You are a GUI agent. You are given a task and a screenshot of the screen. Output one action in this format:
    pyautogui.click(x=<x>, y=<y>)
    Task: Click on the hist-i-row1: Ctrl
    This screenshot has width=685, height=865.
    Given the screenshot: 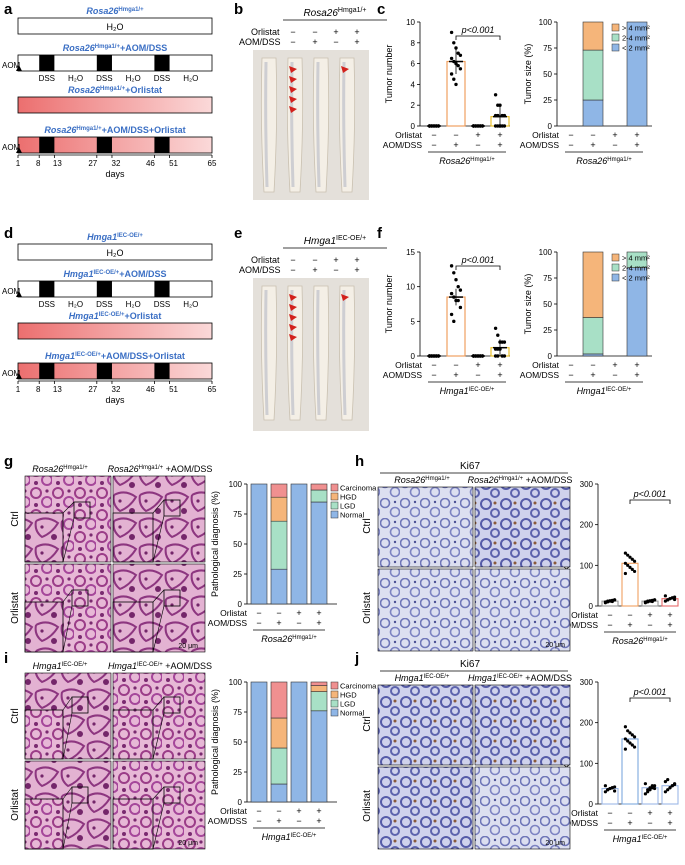 What is the action you would take?
    pyautogui.click(x=15, y=716)
    